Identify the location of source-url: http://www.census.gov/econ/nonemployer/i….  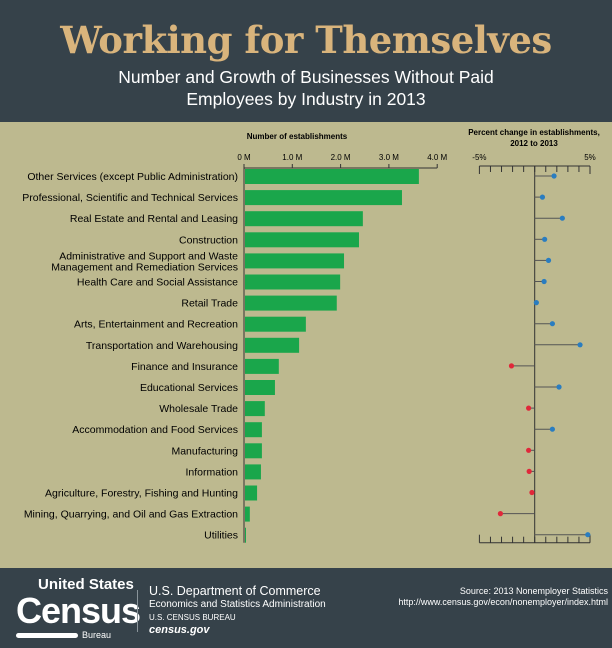
(503, 602).